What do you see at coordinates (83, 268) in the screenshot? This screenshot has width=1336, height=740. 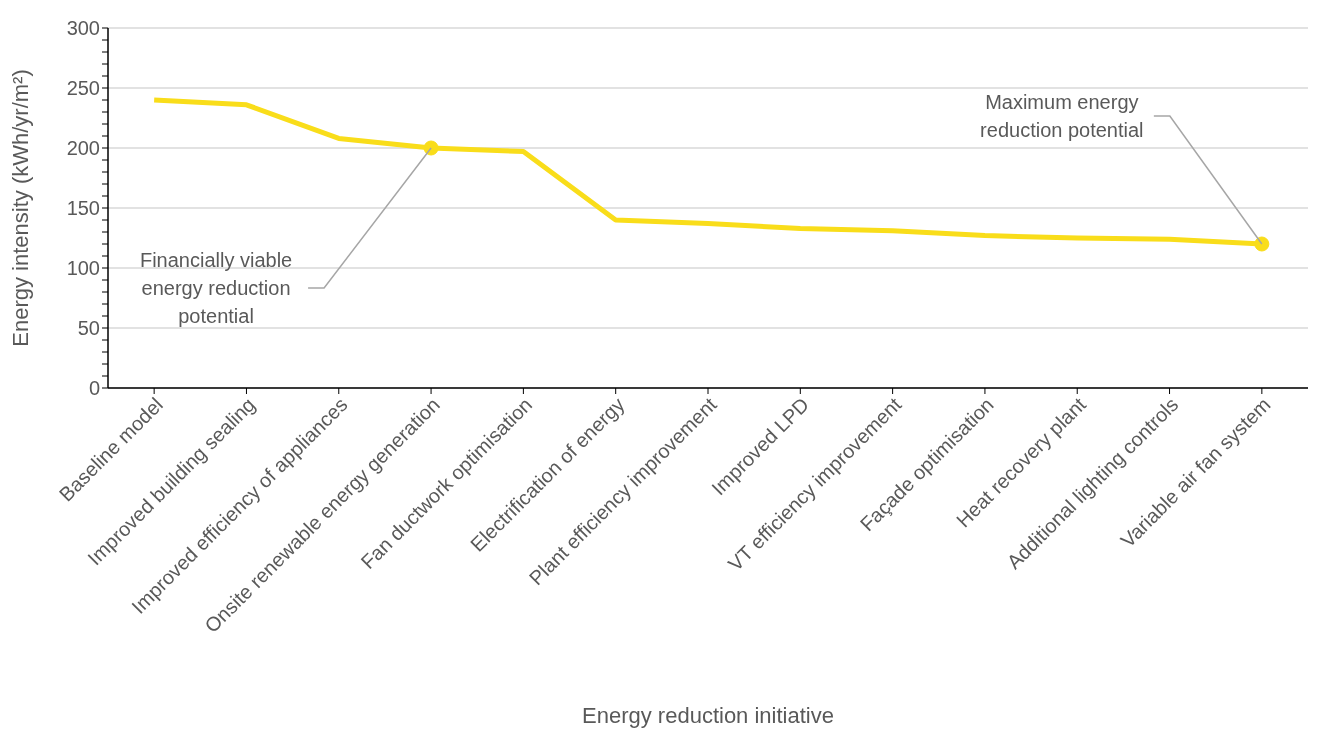 I see `y-tick-label: 100` at bounding box center [83, 268].